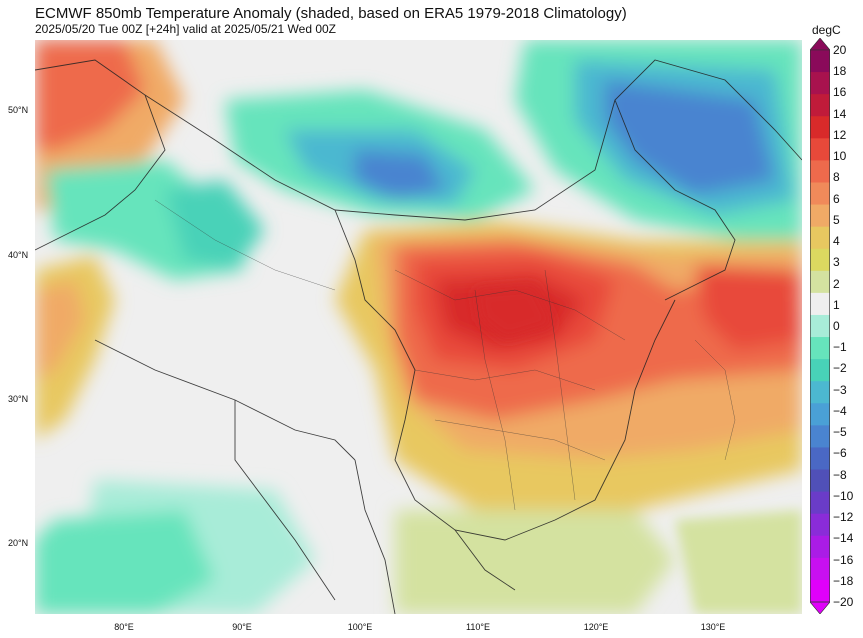 This screenshot has width=863, height=638. Describe the element at coordinates (836, 304) in the screenshot. I see `colorbar-level-label: 1` at that location.